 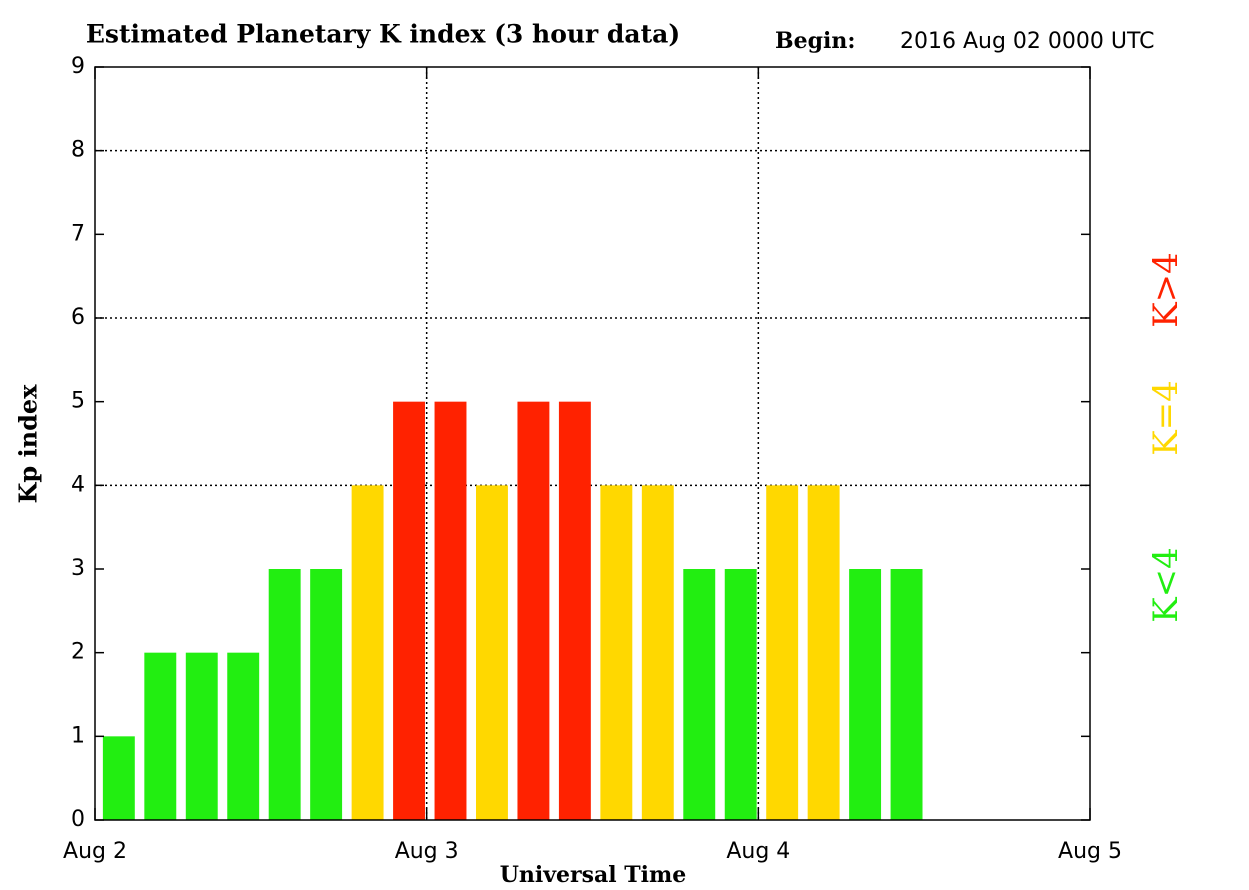 What do you see at coordinates (427, 851) in the screenshot?
I see `x-tick-label: Aug 3` at bounding box center [427, 851].